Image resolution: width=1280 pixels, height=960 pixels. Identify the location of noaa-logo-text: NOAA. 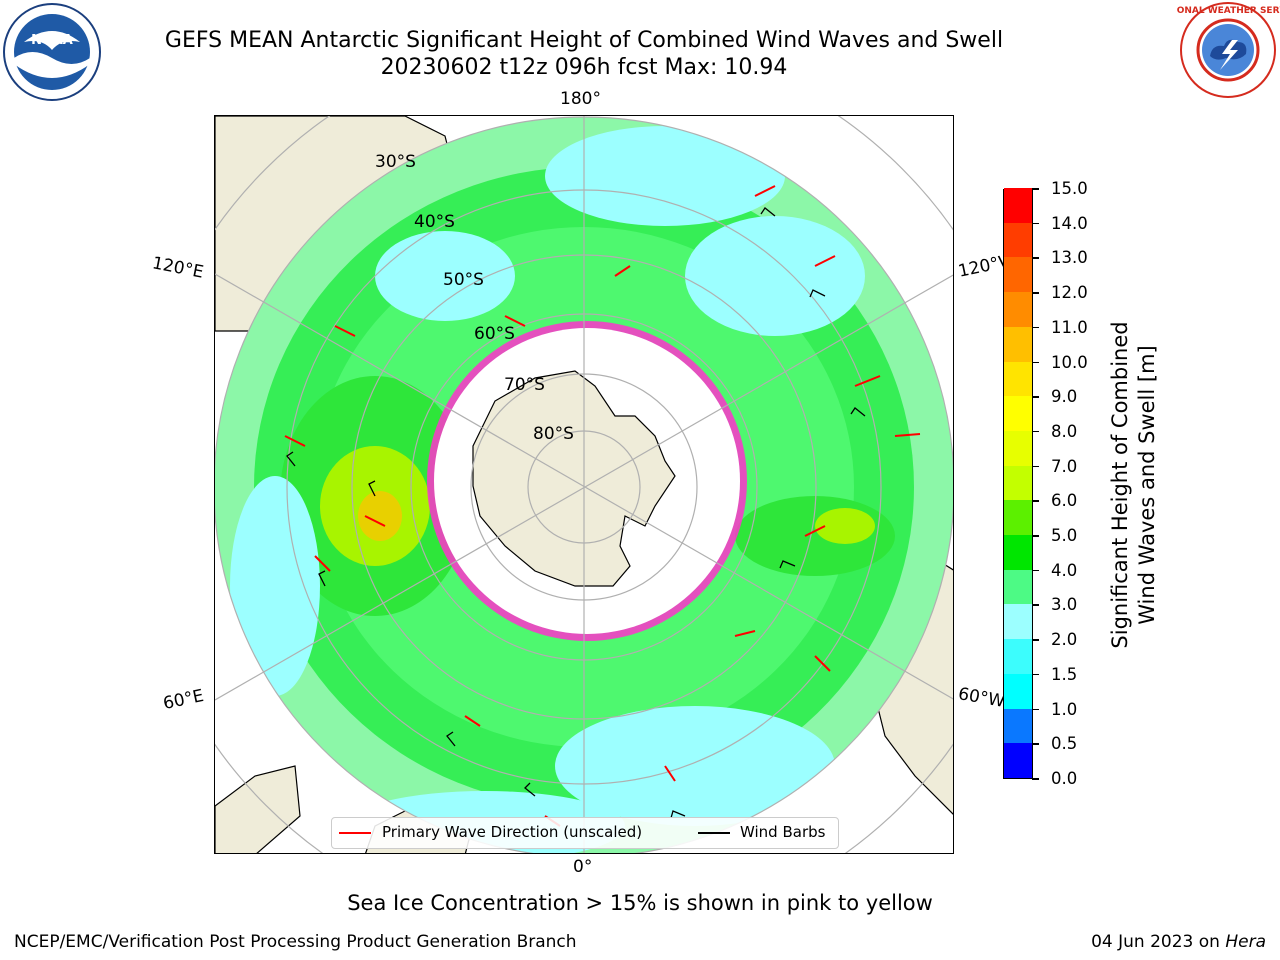
(52, 40).